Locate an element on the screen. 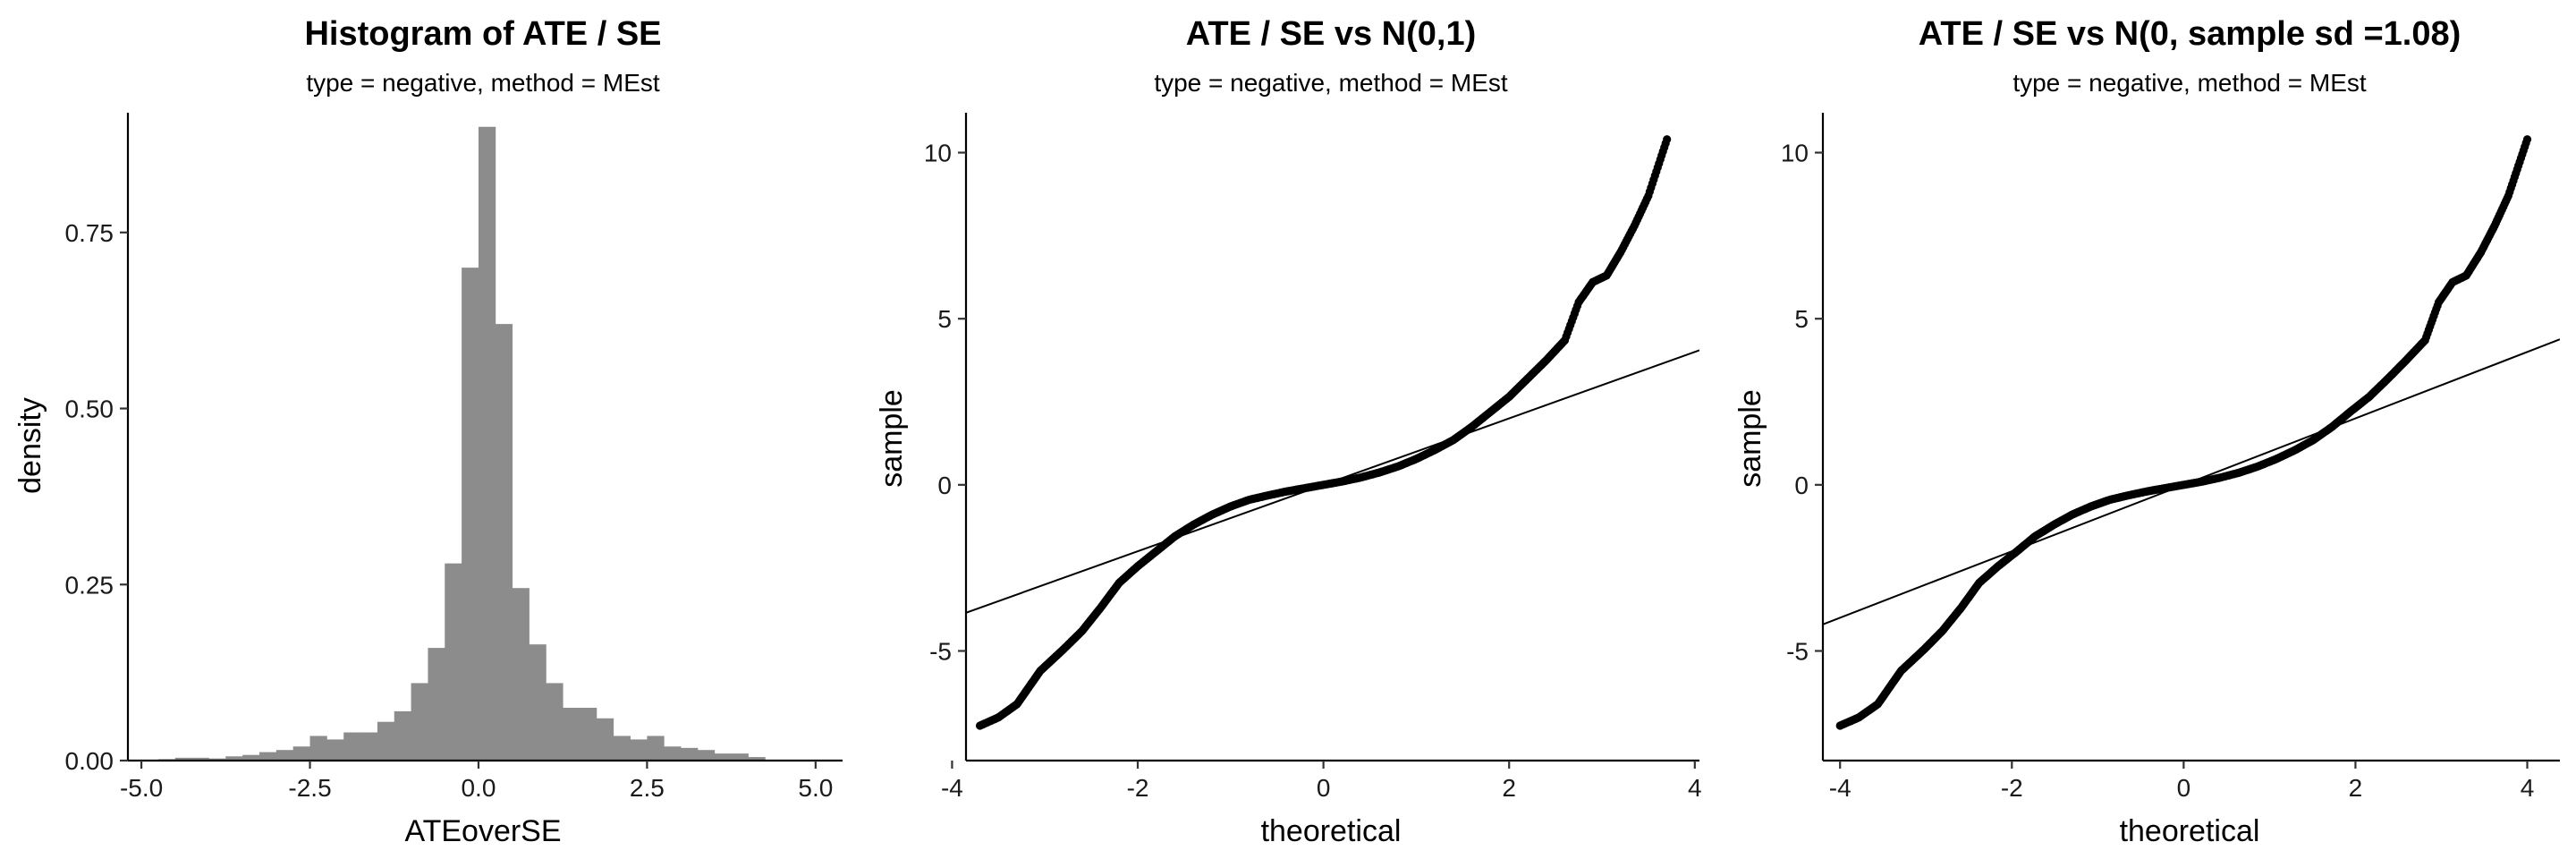 Image resolution: width=2576 pixels, height=859 pixels. y-tick-label: 0.75 is located at coordinates (89, 233).